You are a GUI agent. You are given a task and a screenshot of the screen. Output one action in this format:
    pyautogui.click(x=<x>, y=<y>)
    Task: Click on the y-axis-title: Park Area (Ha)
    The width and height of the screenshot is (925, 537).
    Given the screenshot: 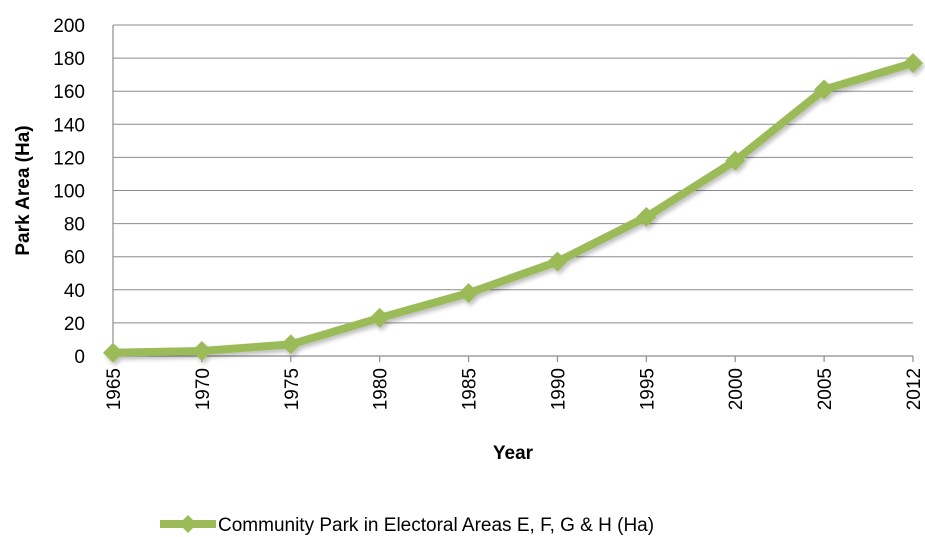 What is the action you would take?
    pyautogui.click(x=23, y=190)
    